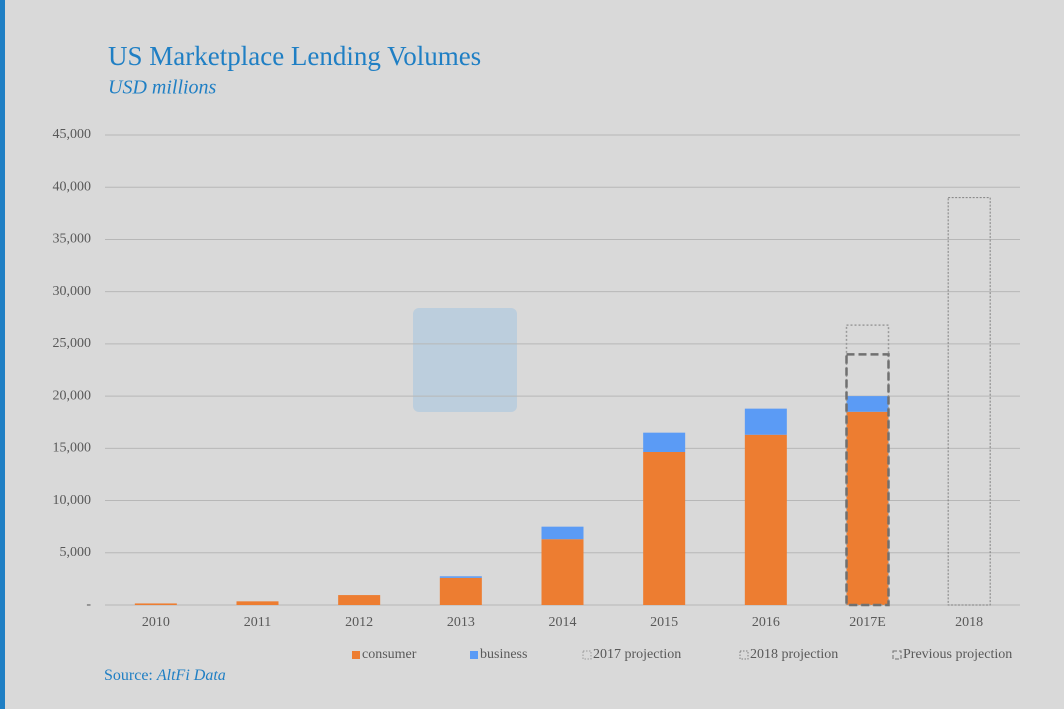 The width and height of the screenshot is (1064, 709). I want to click on x-tick-label: 2010, so click(156, 622).